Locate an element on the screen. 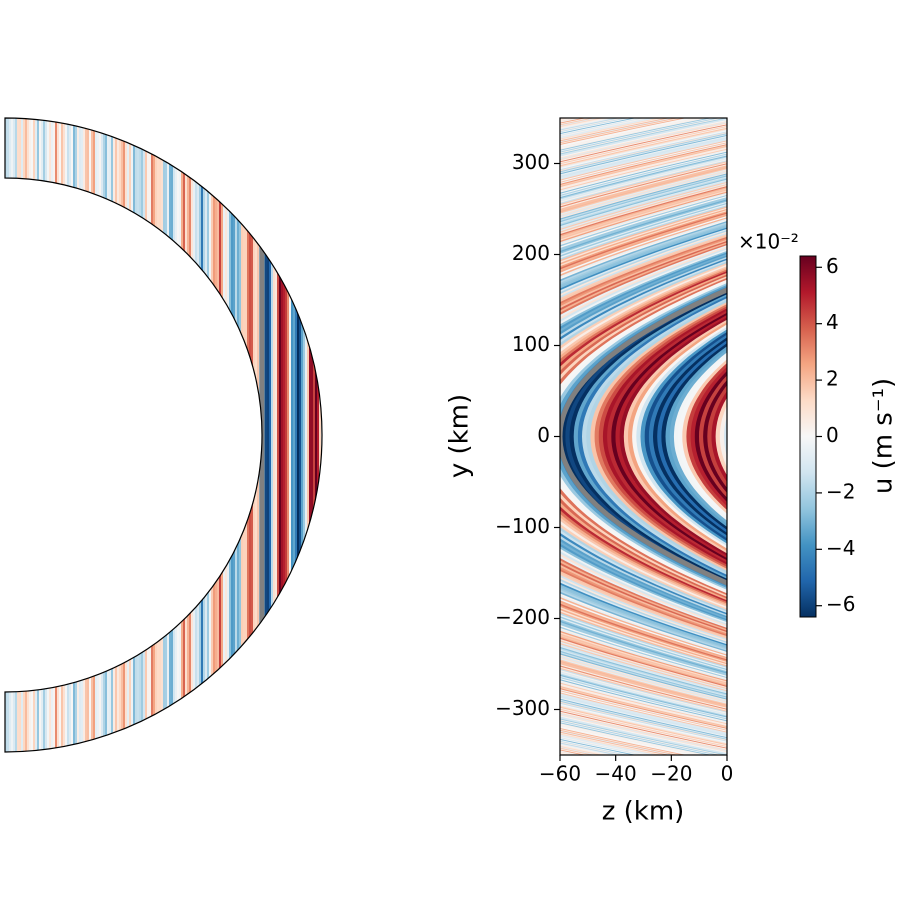 This screenshot has width=900, height=900. colorbar is located at coordinates (808, 436).